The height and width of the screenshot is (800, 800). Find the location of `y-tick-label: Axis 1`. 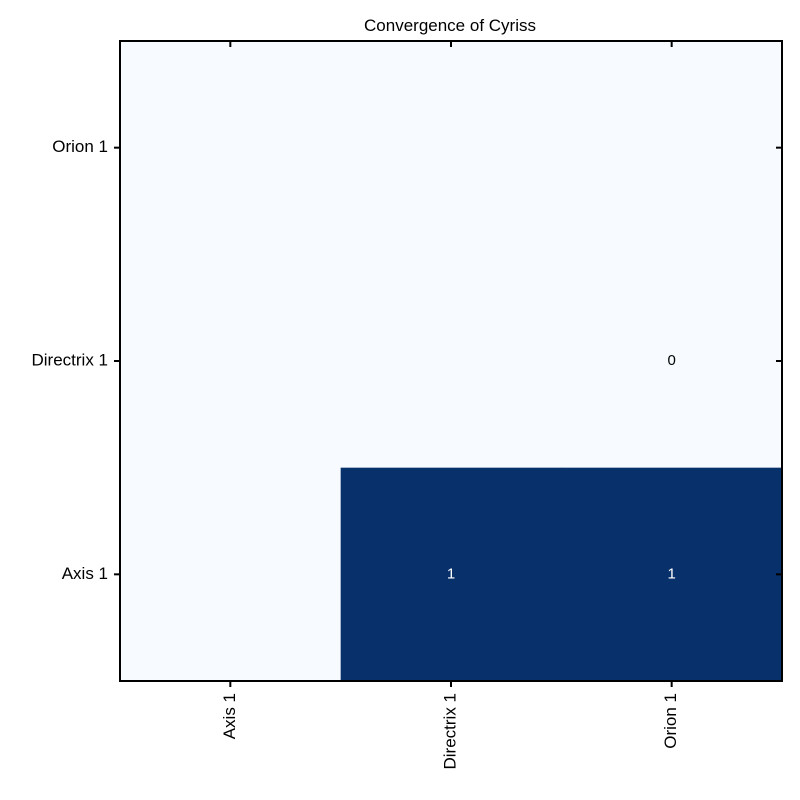

y-tick-label: Axis 1 is located at coordinates (85, 573).